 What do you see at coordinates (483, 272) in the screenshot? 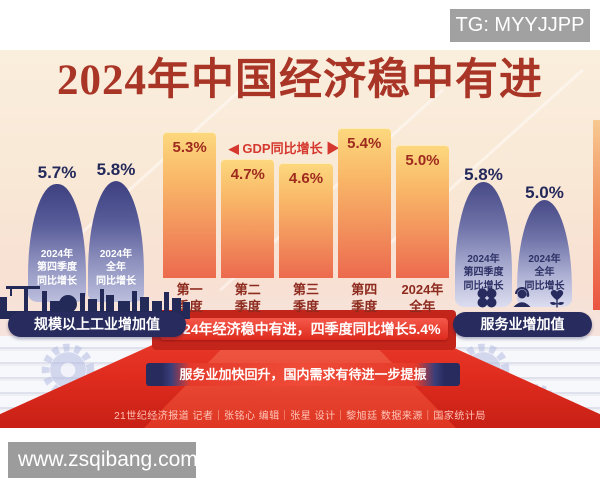
I see `services-q4-label: 2024年 第四季度 同比增长` at bounding box center [483, 272].